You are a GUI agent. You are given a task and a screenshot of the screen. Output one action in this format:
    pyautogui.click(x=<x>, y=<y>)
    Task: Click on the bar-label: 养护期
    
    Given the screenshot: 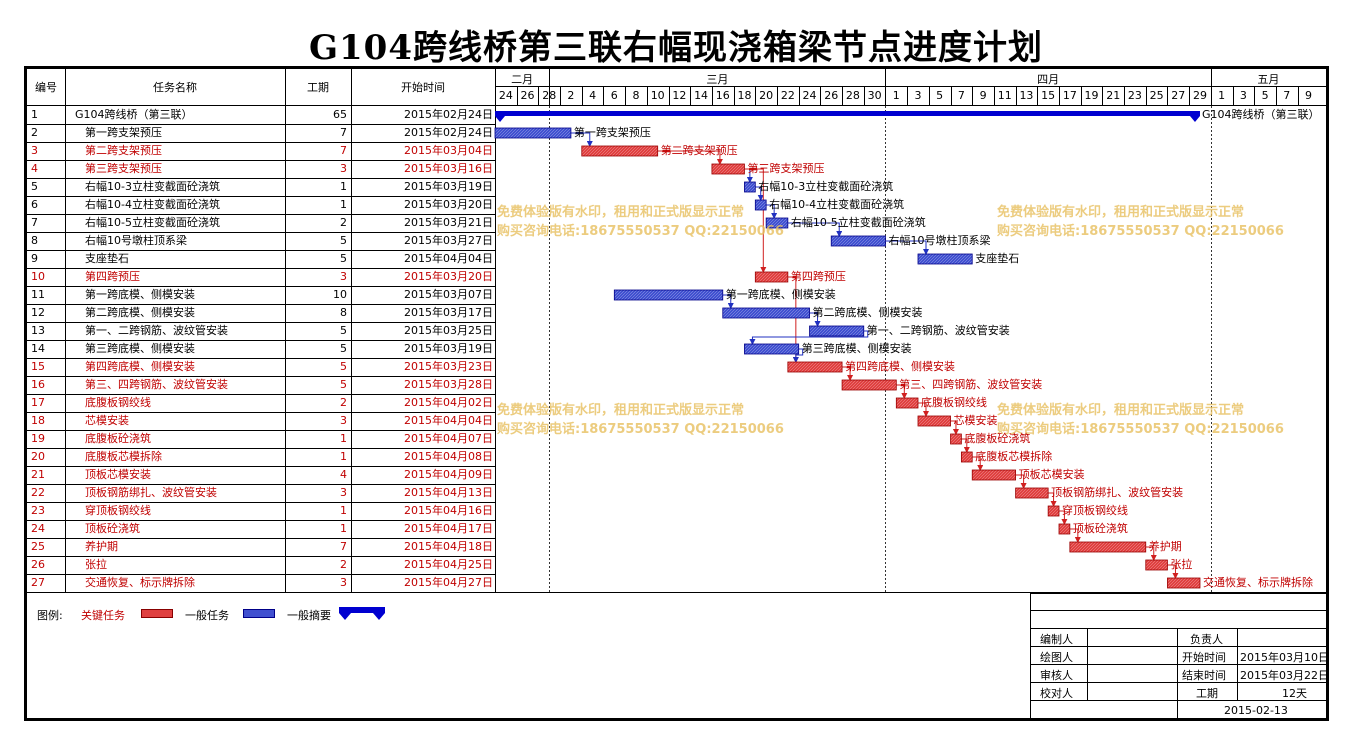 What is the action you would take?
    pyautogui.click(x=1165, y=546)
    